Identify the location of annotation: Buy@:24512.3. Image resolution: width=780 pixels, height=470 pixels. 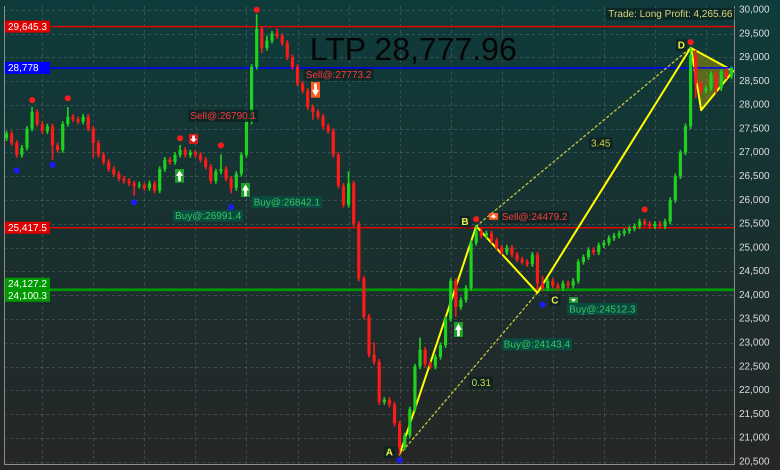
(602, 310).